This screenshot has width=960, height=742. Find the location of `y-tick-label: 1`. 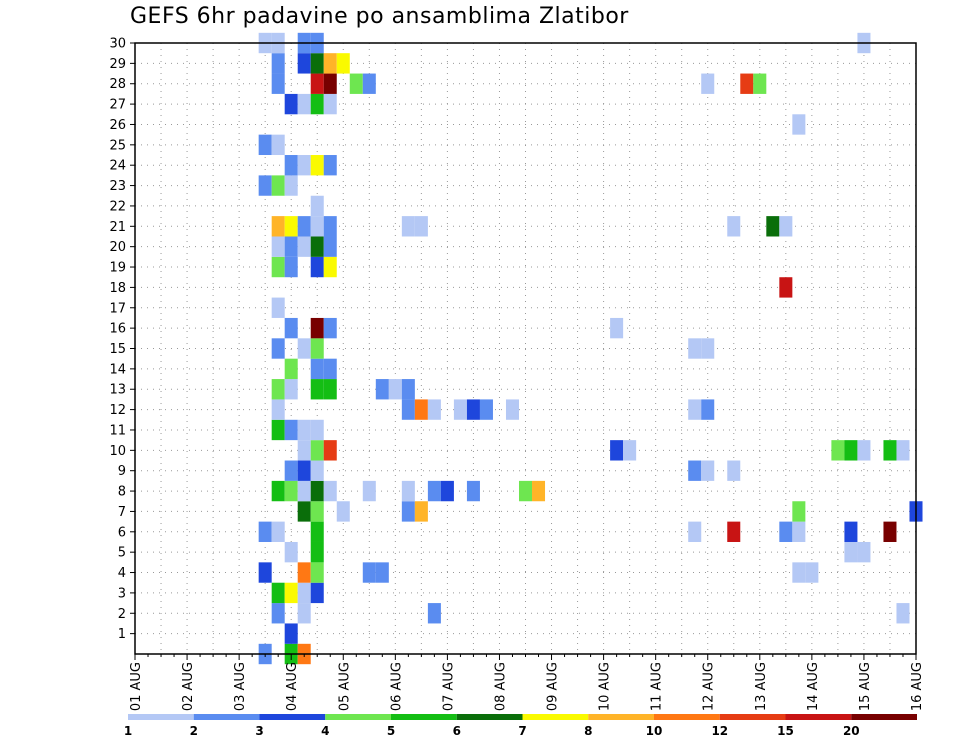

y-tick-label: 1 is located at coordinates (122, 634).